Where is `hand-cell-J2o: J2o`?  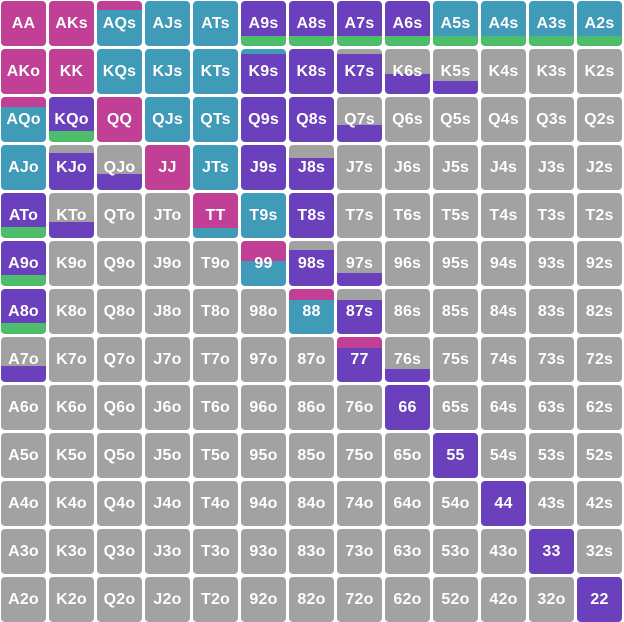
hand-cell-J2o: J2o is located at coordinates (167, 599).